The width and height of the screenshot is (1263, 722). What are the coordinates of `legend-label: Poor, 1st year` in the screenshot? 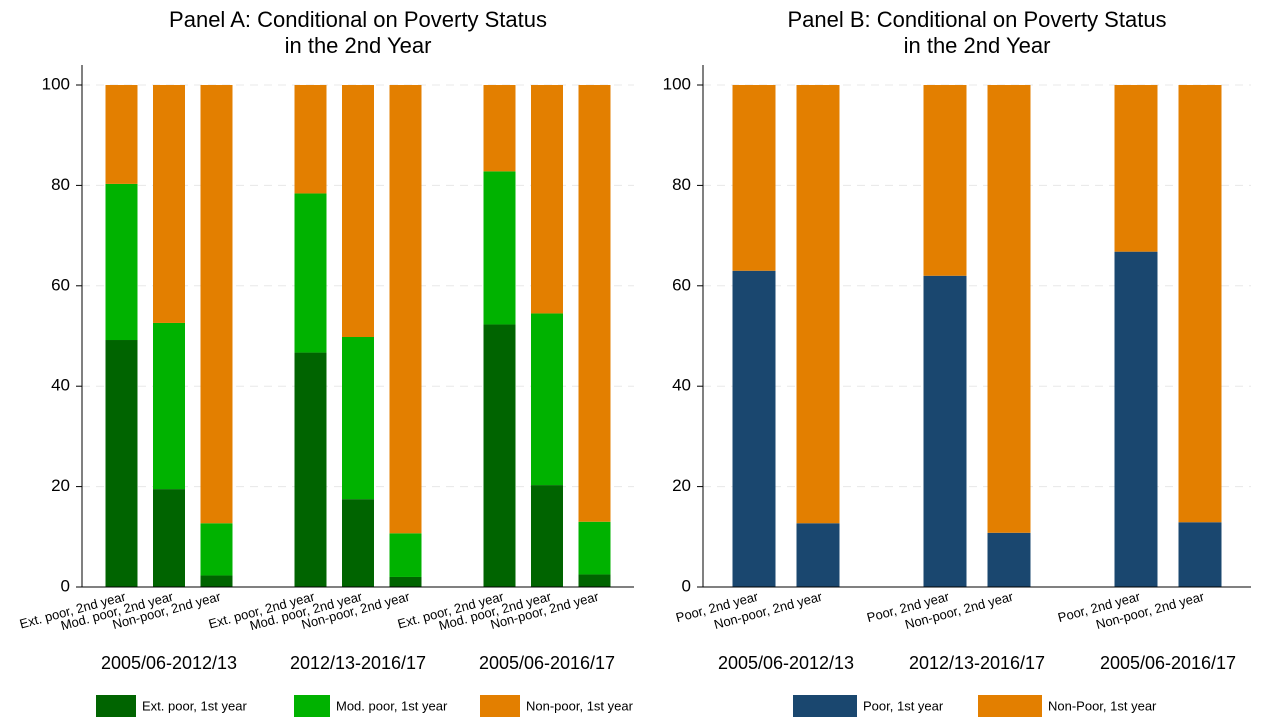 It's located at (903, 705).